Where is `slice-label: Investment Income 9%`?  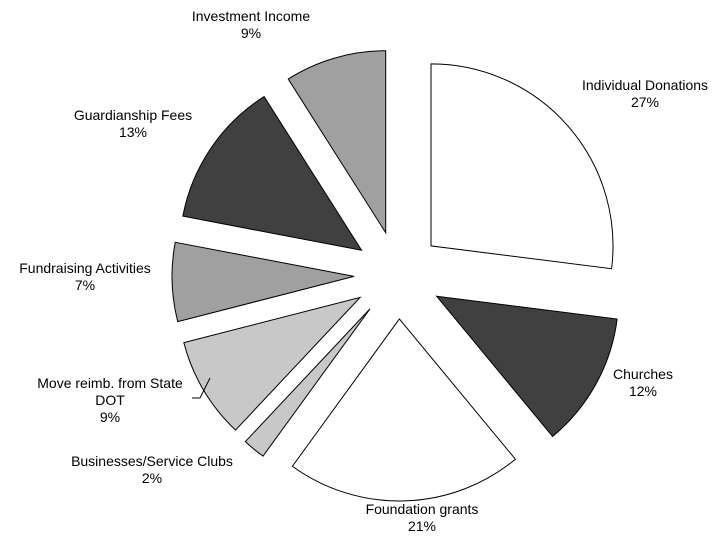 slice-label: Investment Income 9% is located at coordinates (251, 25).